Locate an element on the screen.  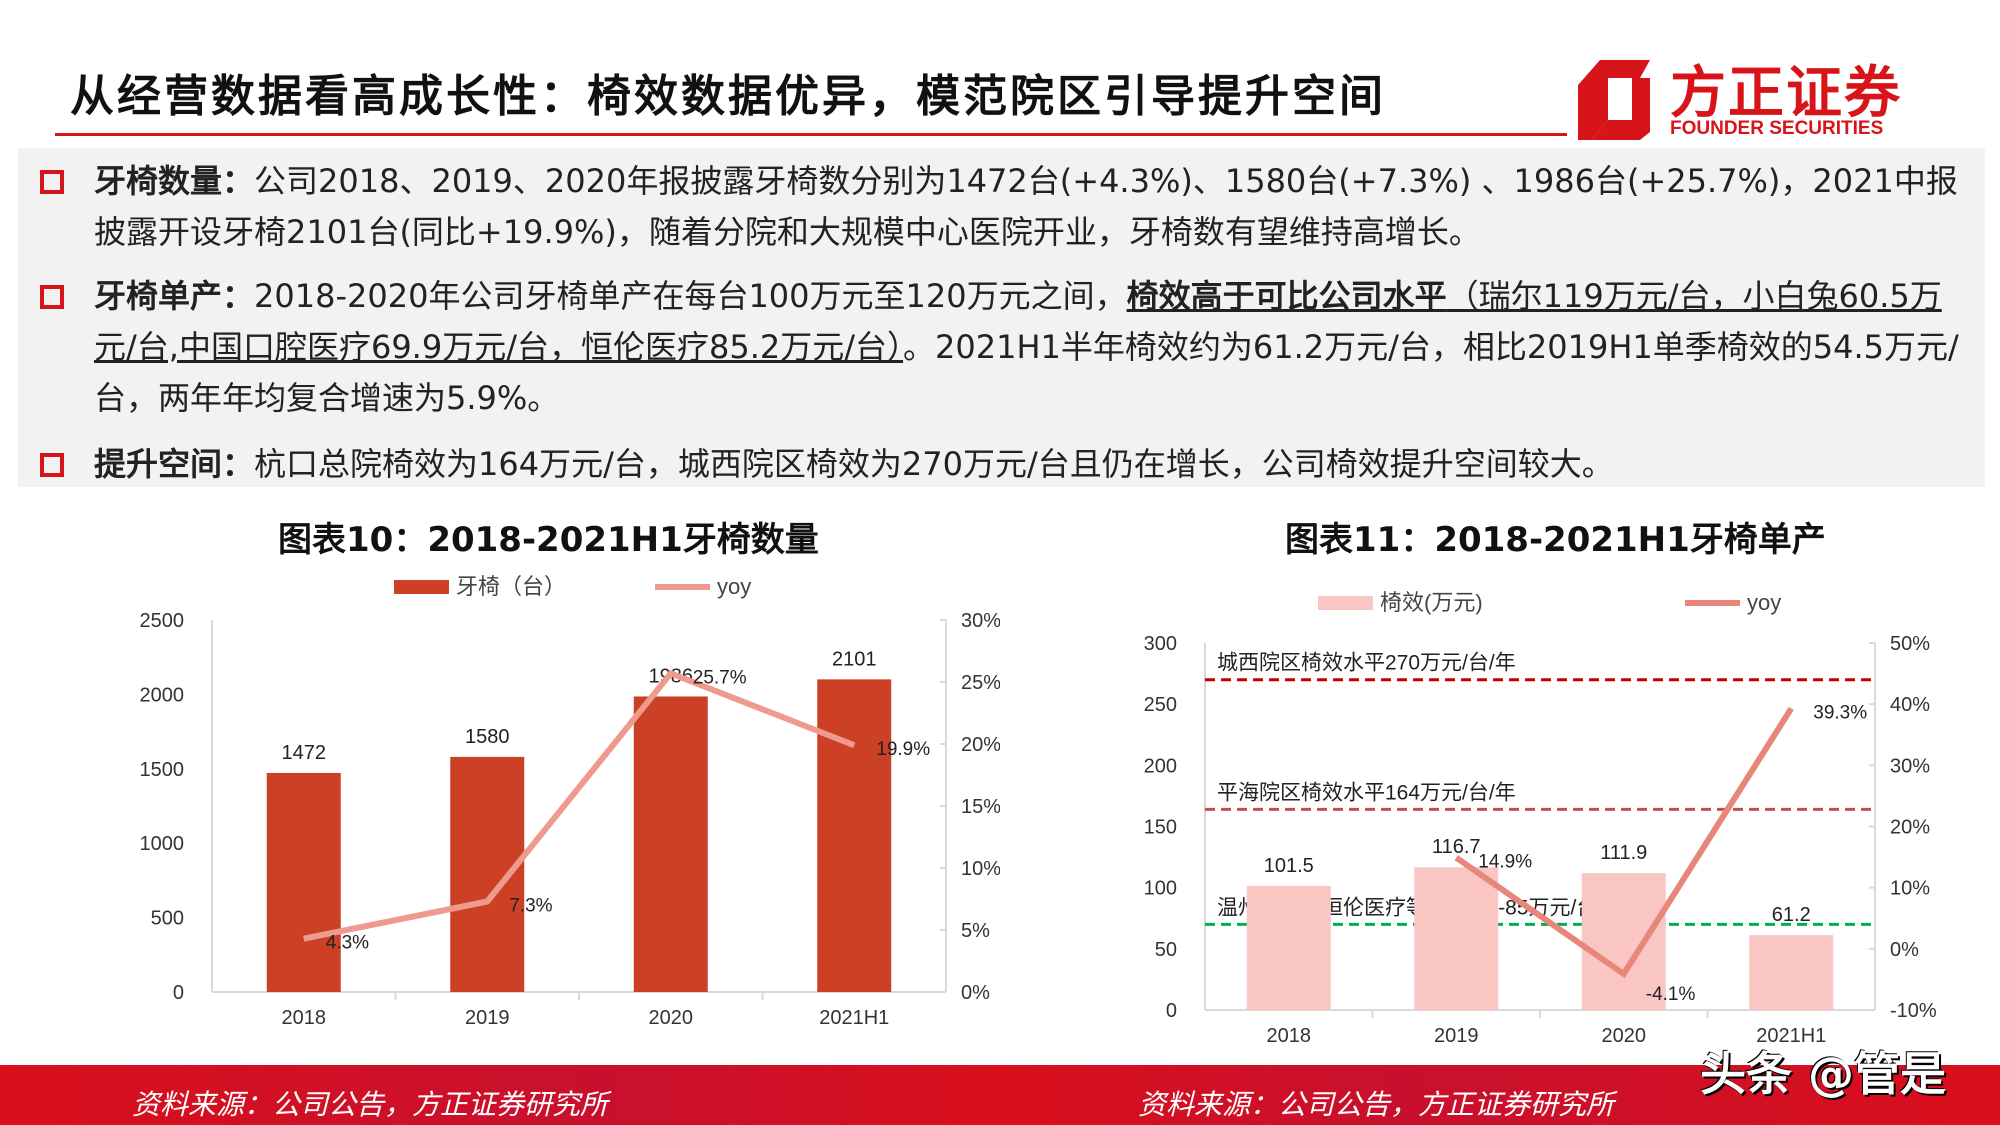
chart11-title: 图表11：2018-2021H1牙椅单产 is located at coordinates (1555, 540).